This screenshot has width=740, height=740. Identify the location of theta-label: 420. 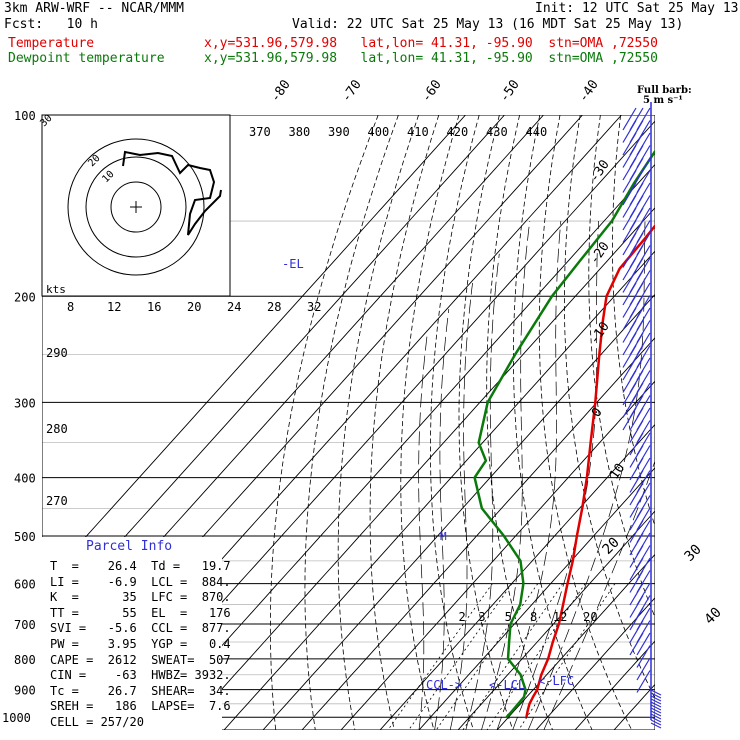
(458, 132).